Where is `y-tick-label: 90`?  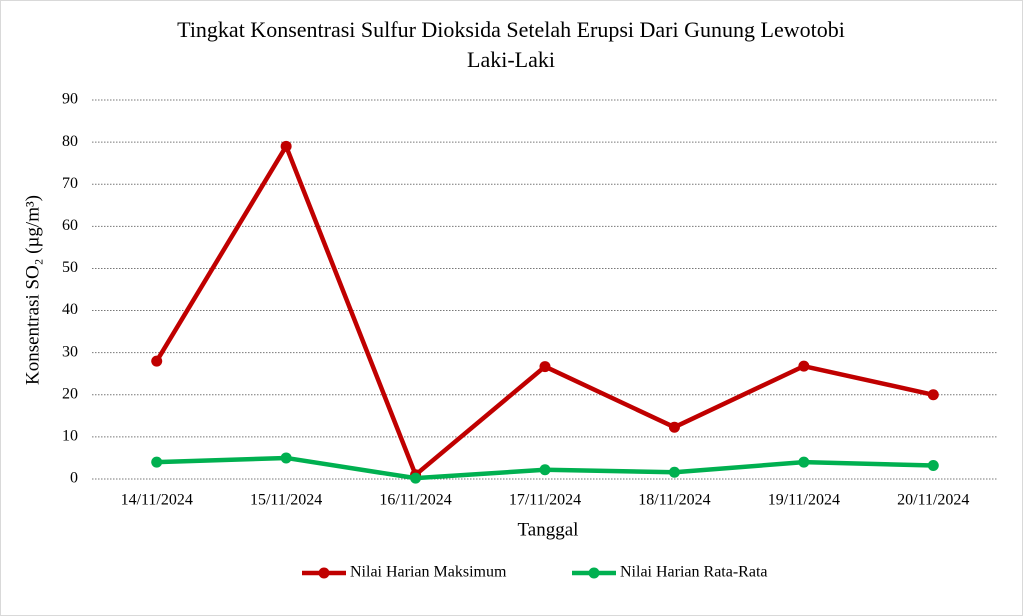 y-tick-label: 90 is located at coordinates (70, 99).